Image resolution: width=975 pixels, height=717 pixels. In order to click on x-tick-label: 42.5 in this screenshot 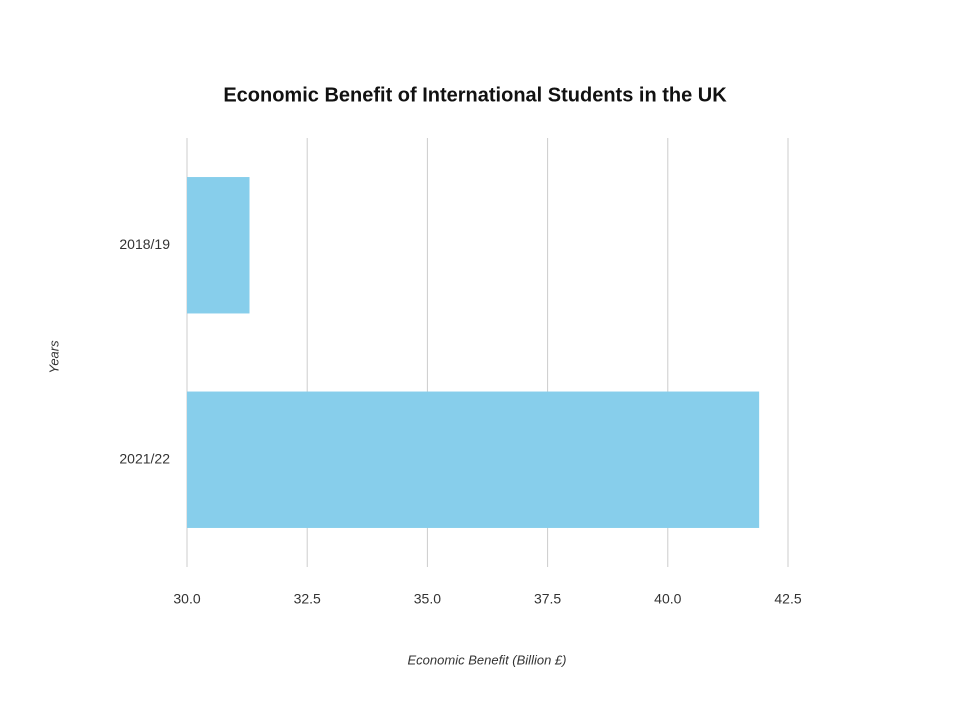, I will do `click(787, 599)`.